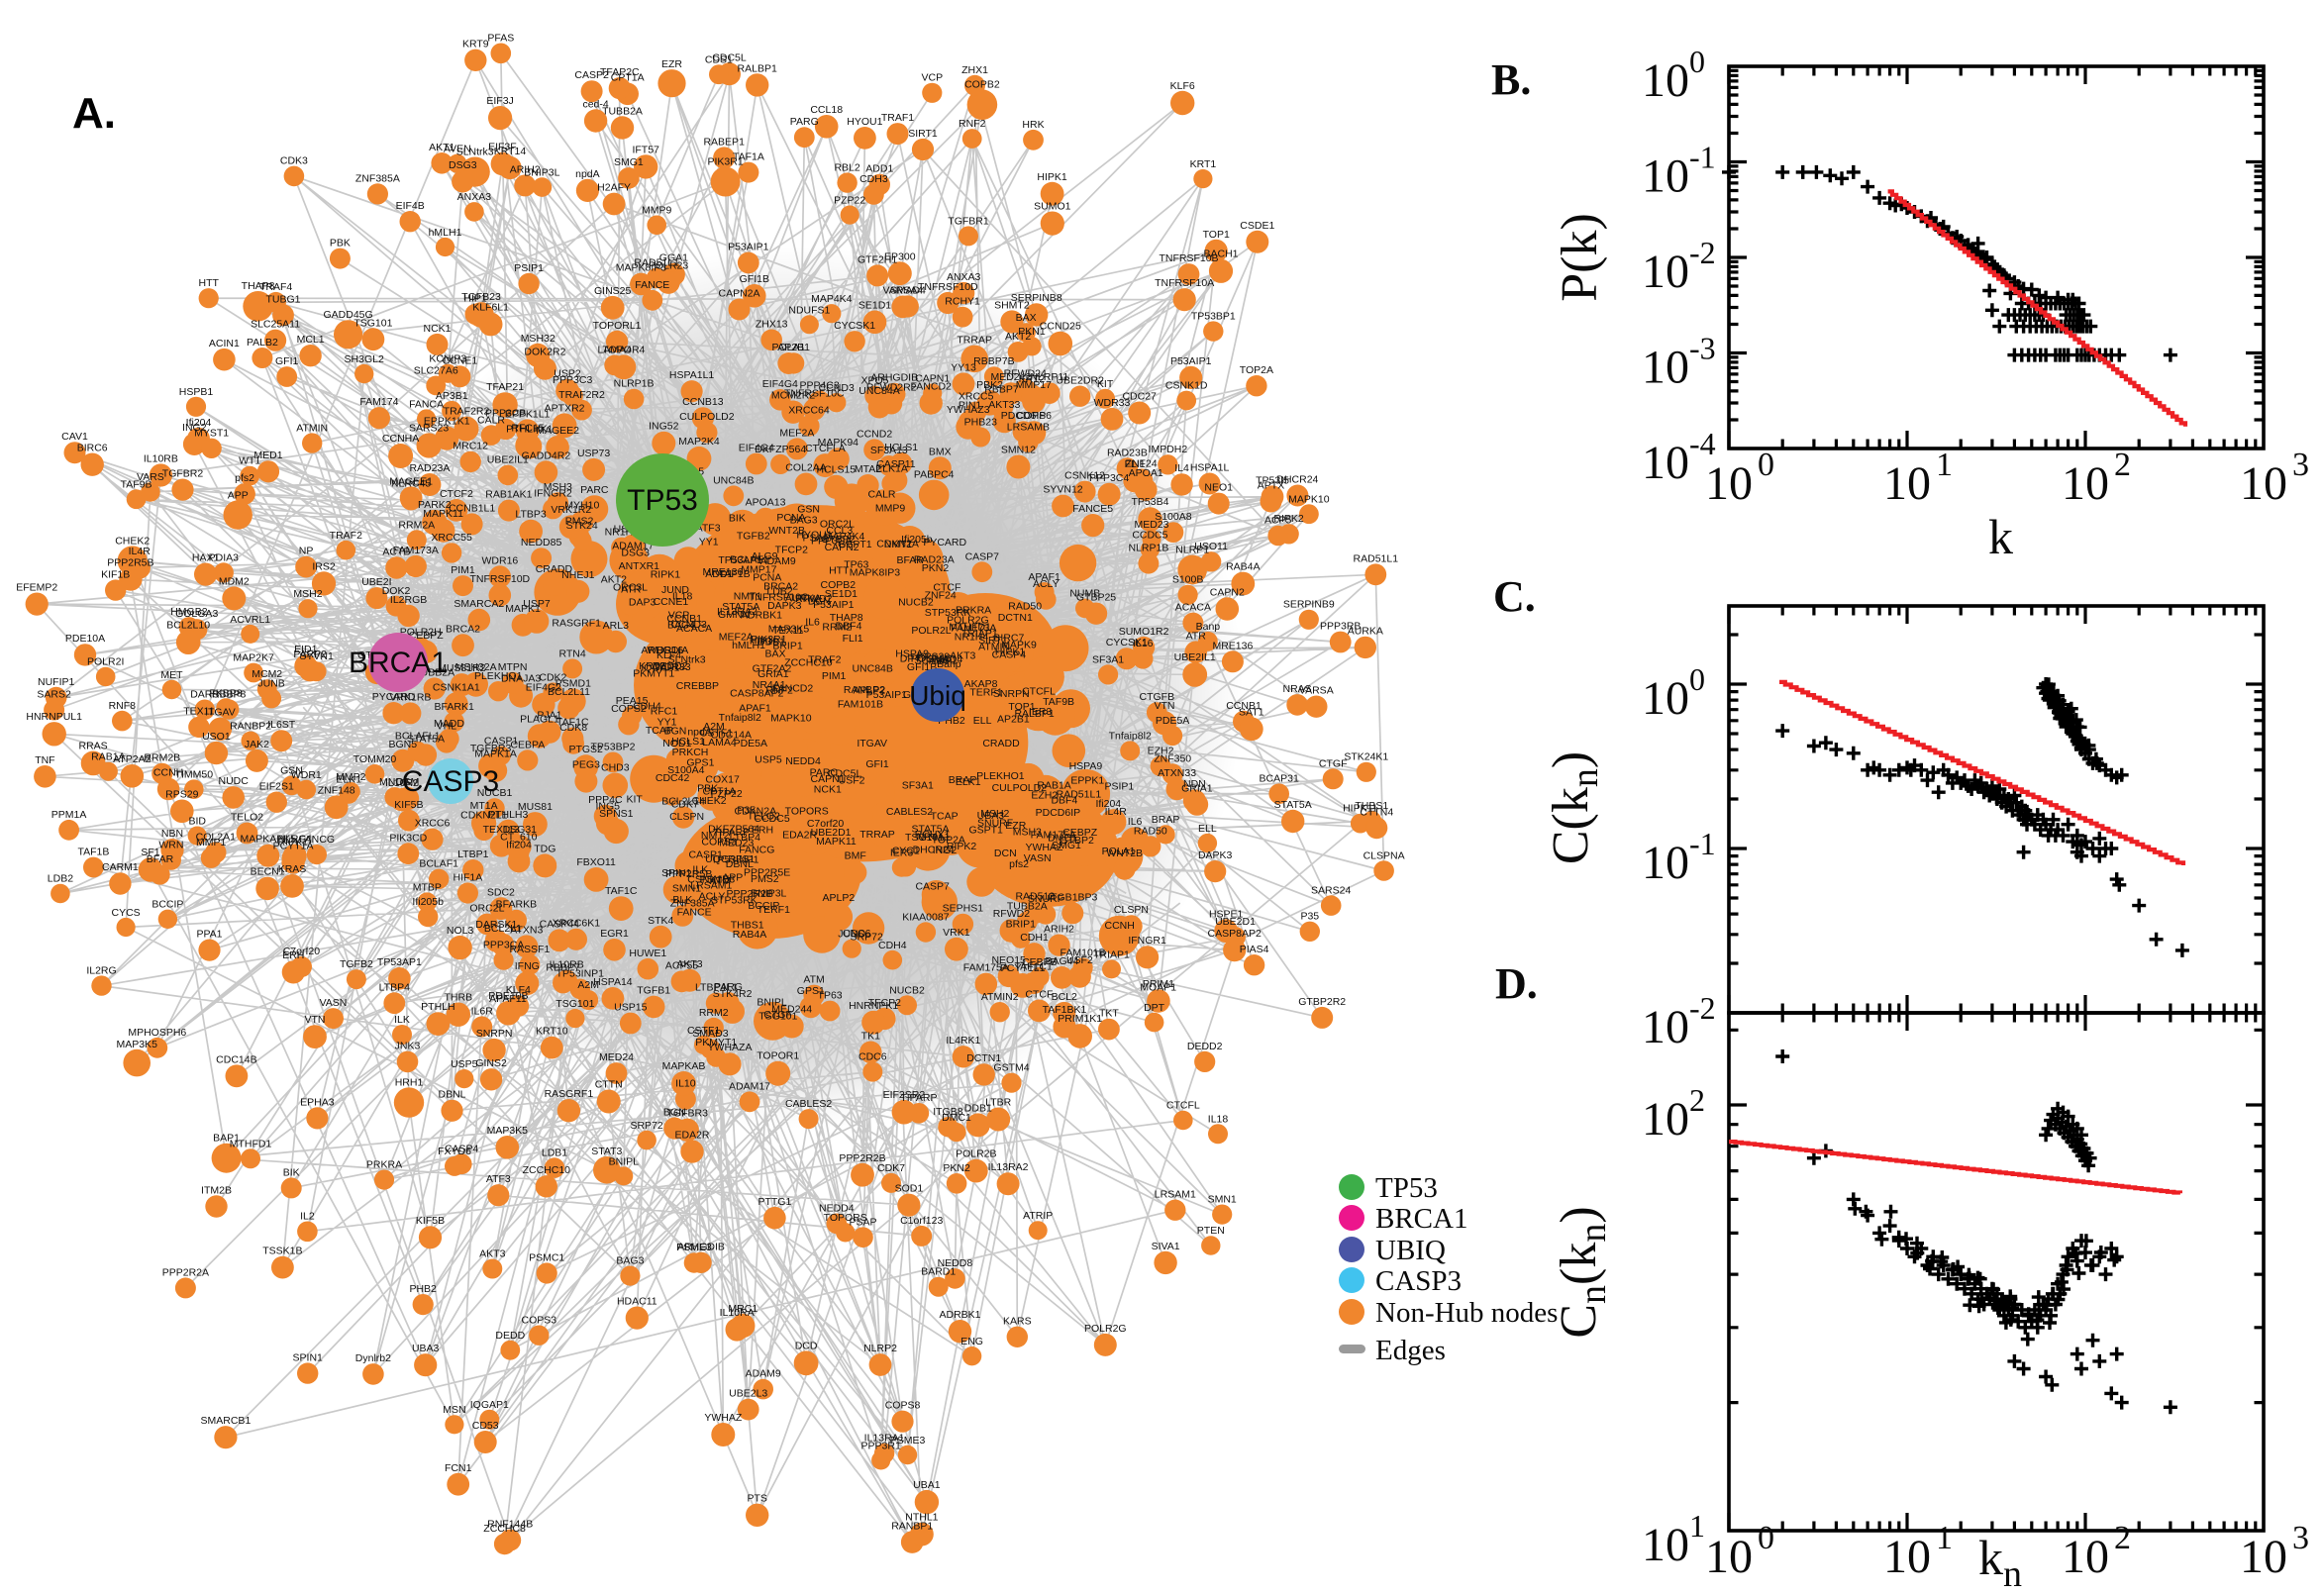 The image size is (2323, 1596). What do you see at coordinates (971, 1341) in the screenshot?
I see `svg-text: ENG` at bounding box center [971, 1341].